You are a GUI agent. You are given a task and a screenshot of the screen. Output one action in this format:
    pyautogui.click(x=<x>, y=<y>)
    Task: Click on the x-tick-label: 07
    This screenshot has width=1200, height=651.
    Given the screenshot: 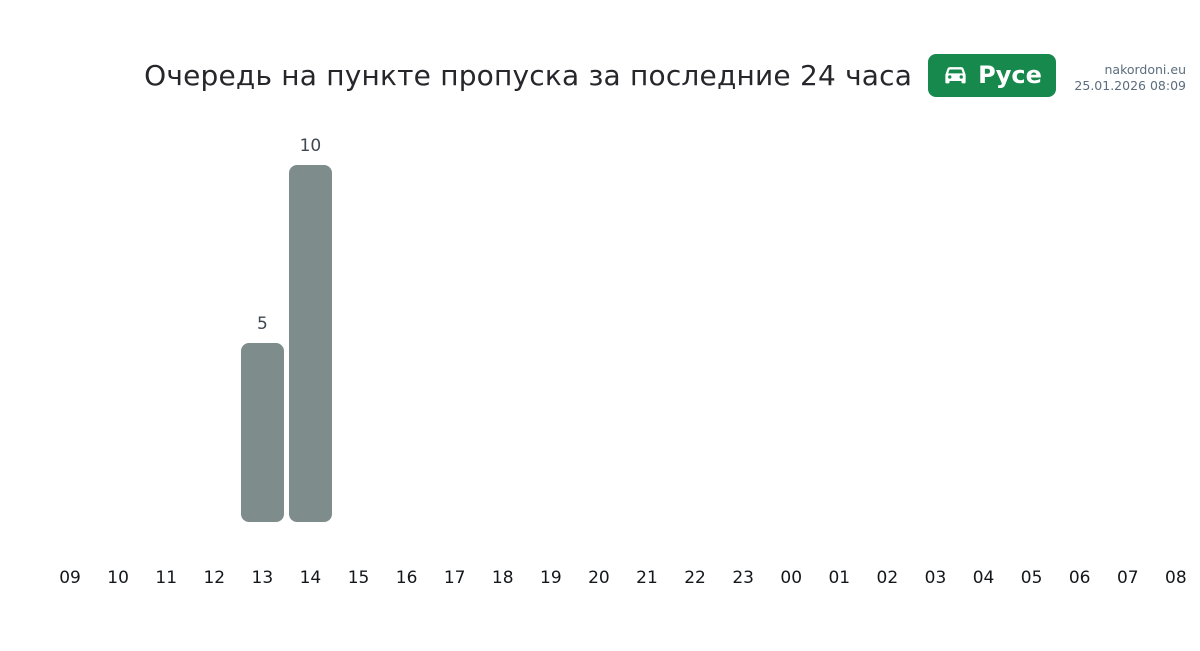 What is the action you would take?
    pyautogui.click(x=1127, y=577)
    